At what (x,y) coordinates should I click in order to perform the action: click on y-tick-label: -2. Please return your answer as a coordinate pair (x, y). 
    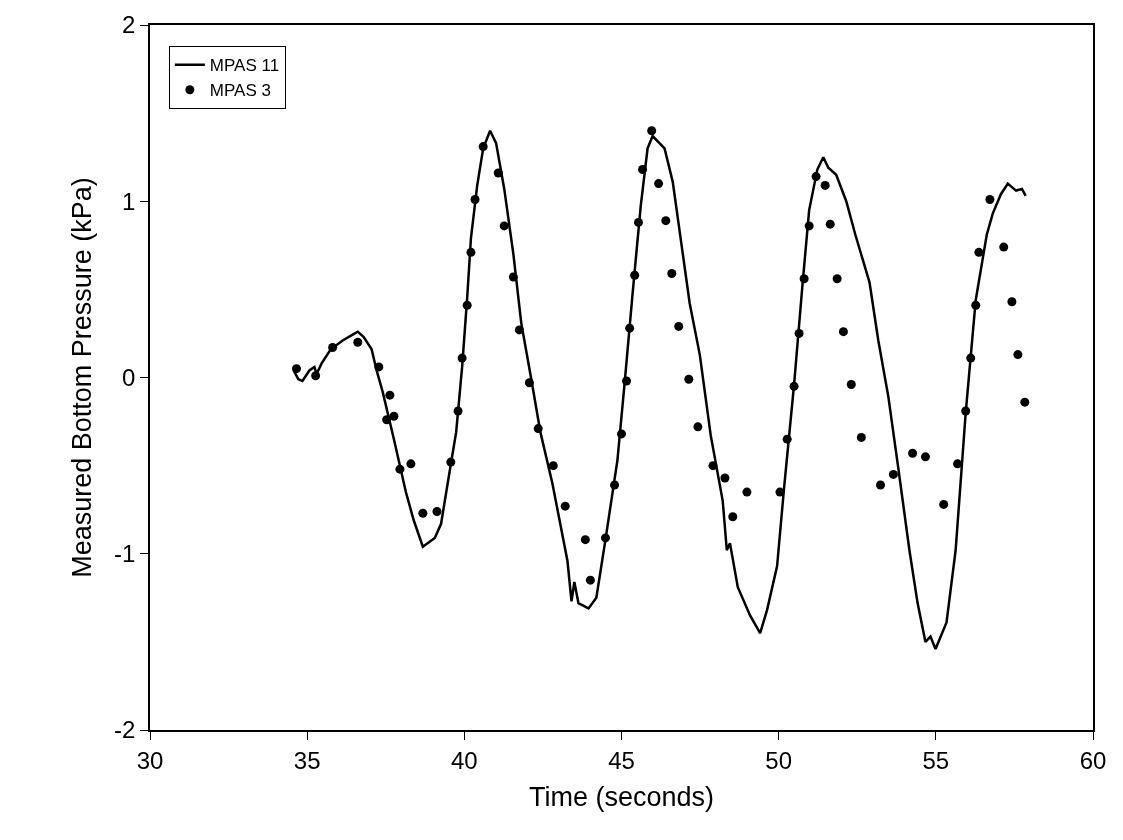
    Looking at the image, I should click on (125, 730).